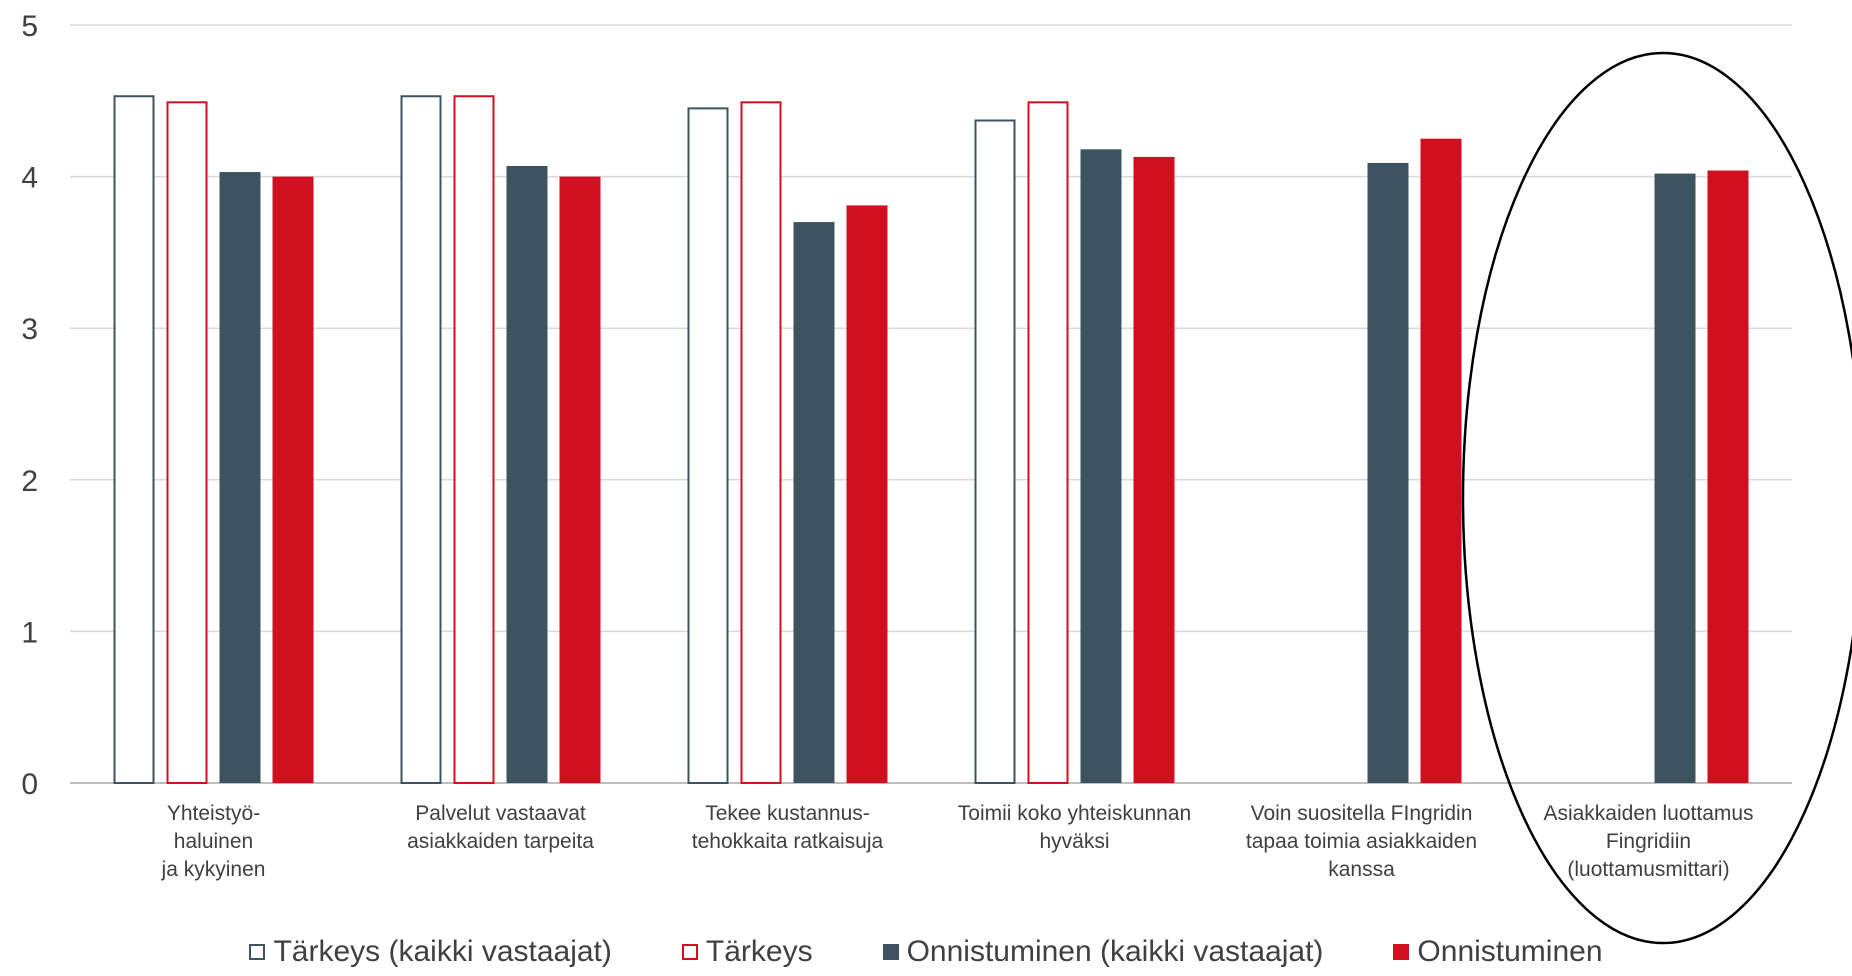 This screenshot has width=1852, height=976. I want to click on legend-item: Tärkeys (kaikki vastaajat), so click(430, 952).